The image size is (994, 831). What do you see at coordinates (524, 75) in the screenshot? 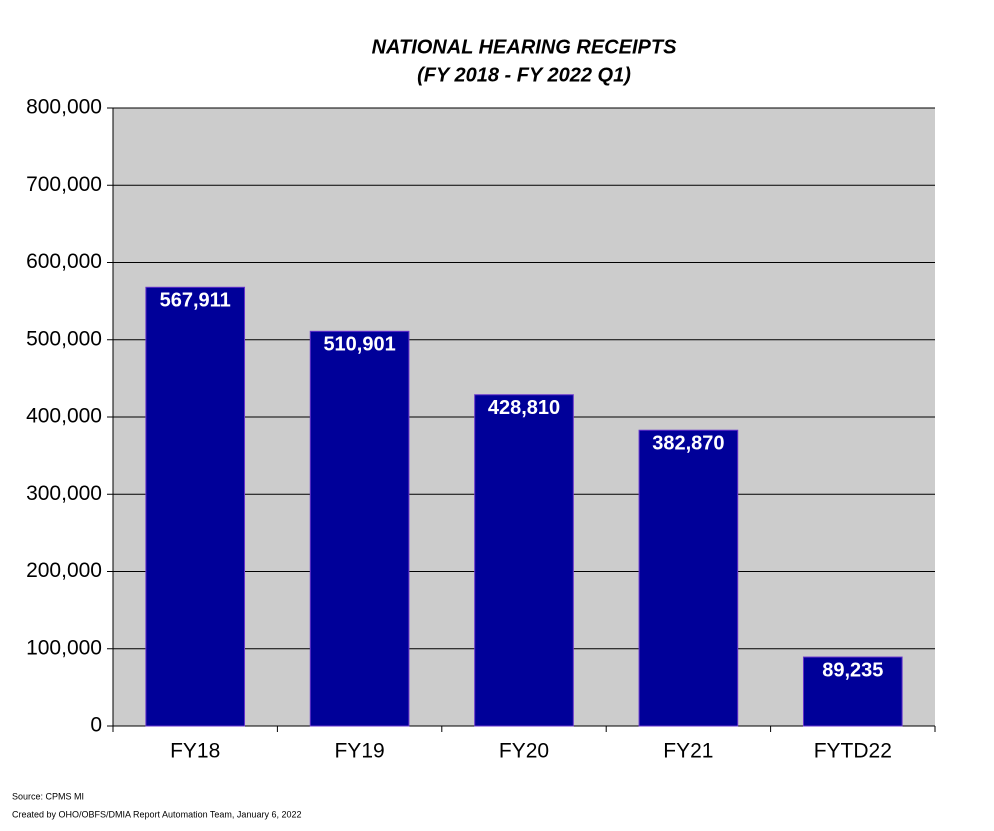
I see `chart-subtitle: (FY 2018 - FY 2022 Q1)` at bounding box center [524, 75].